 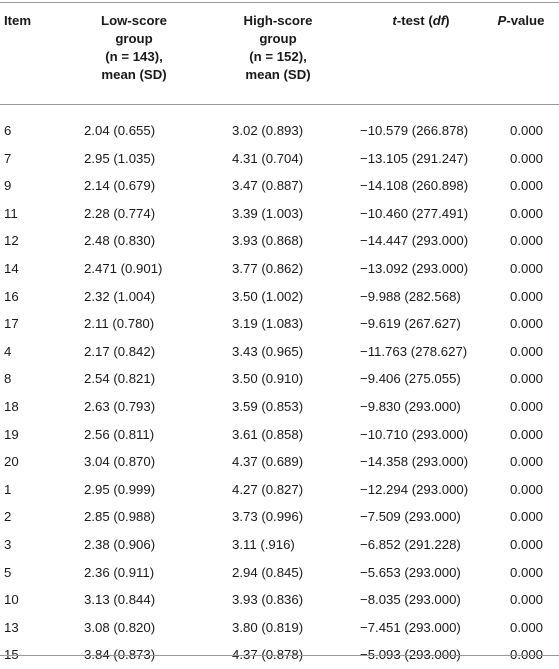 I want to click on cell-low-score: 2.11 (0.780), so click(x=119, y=324).